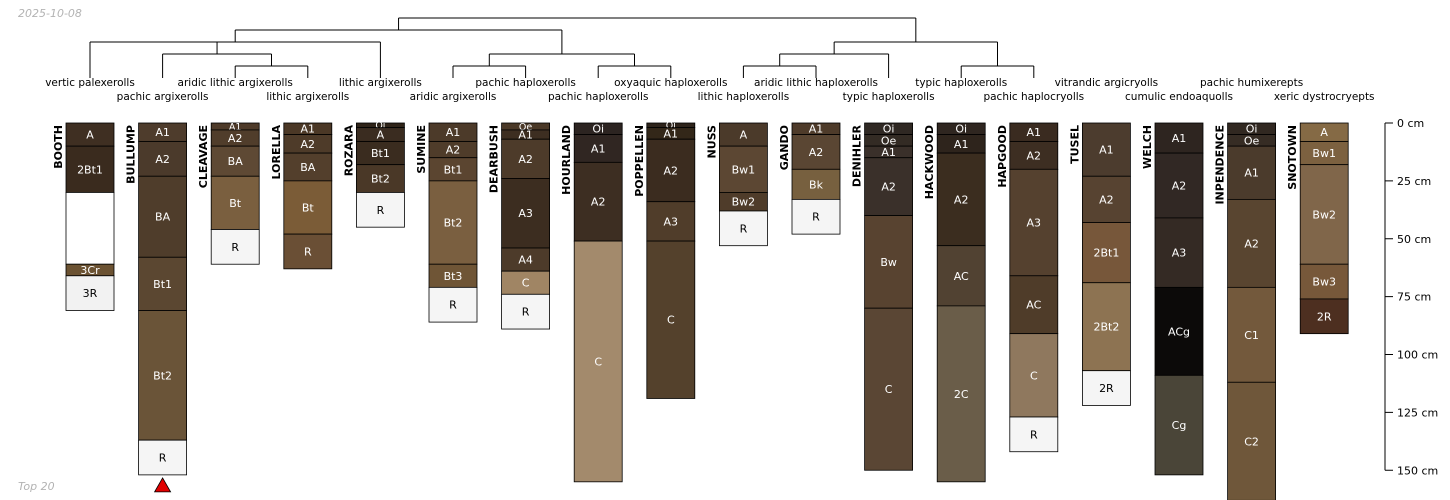 The image size is (1450, 500). Describe the element at coordinates (1251, 335) in the screenshot. I see `horizon-label: C1` at that location.